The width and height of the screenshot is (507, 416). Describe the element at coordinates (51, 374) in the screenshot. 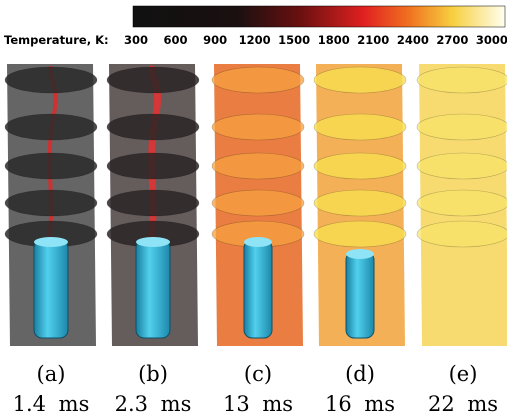

I see `panel-label: (a)` at that location.